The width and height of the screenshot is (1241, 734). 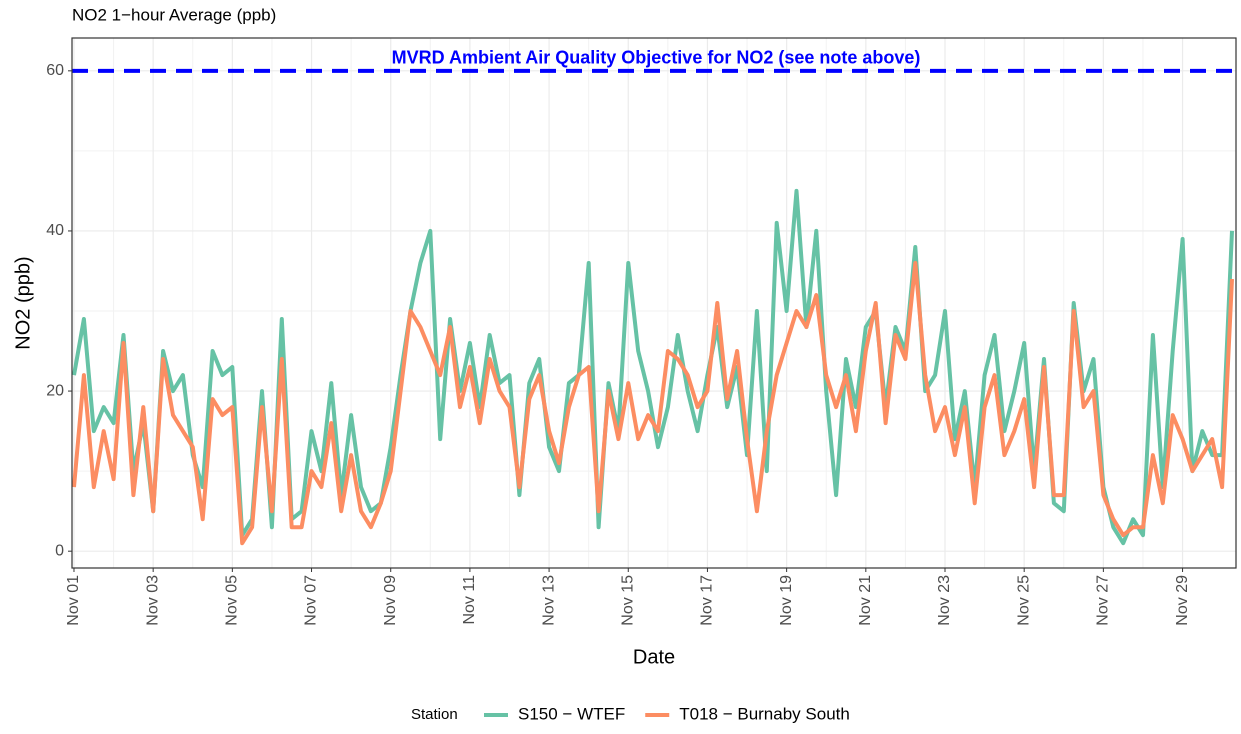 I want to click on x-tick-label: Nov 03, so click(x=152, y=600).